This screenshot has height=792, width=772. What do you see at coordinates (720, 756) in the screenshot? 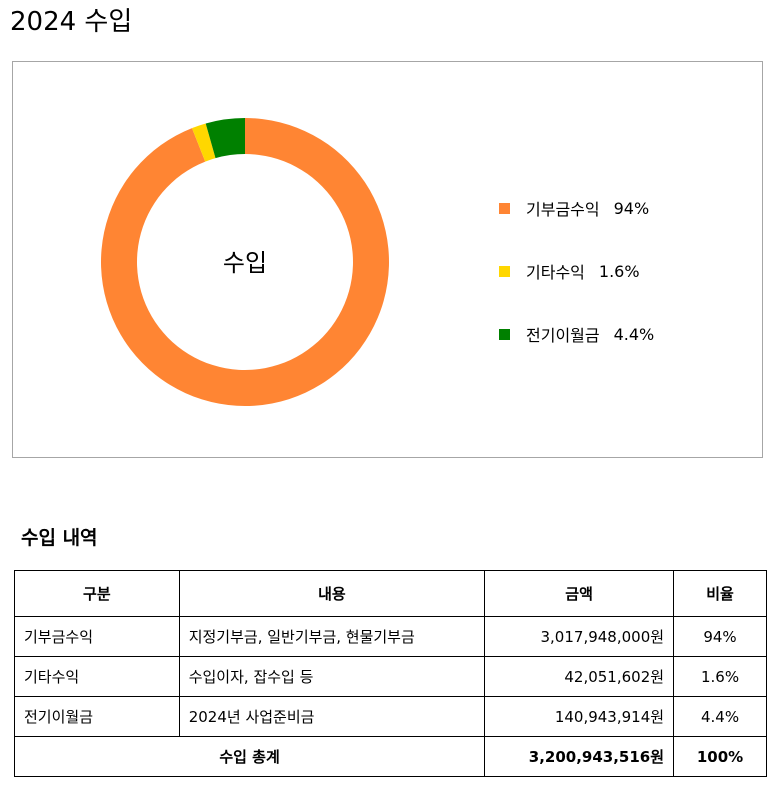
I see `total-ratio: 100%` at bounding box center [720, 756].